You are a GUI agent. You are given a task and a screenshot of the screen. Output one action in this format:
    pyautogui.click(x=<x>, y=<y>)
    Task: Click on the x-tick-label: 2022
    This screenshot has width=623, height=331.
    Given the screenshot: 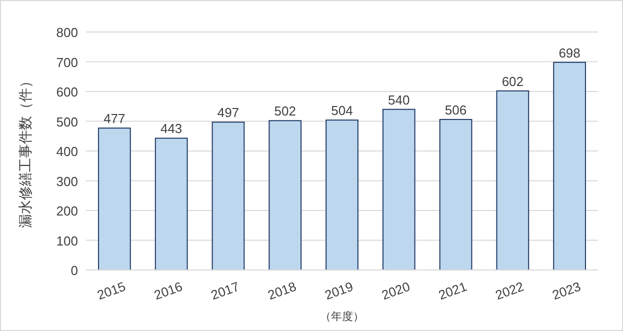 What is the action you would take?
    pyautogui.click(x=509, y=290)
    